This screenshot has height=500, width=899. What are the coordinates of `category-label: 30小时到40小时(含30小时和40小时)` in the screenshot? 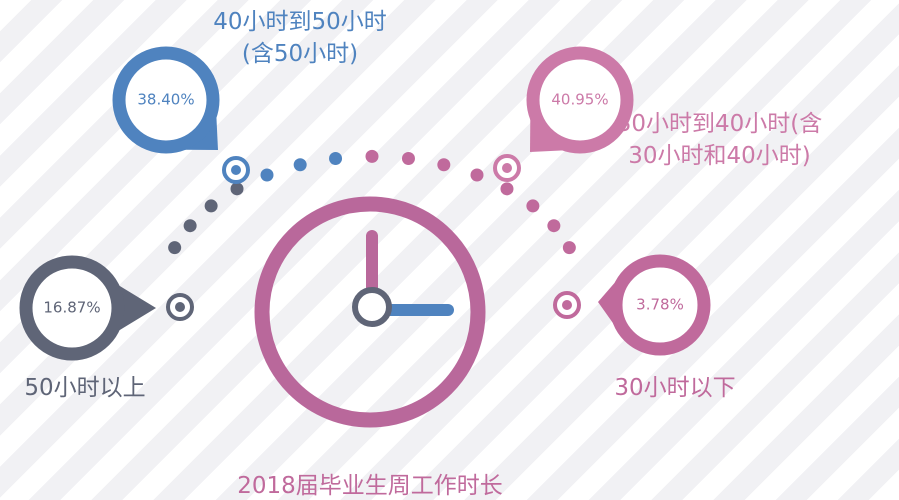 It's located at (719, 140).